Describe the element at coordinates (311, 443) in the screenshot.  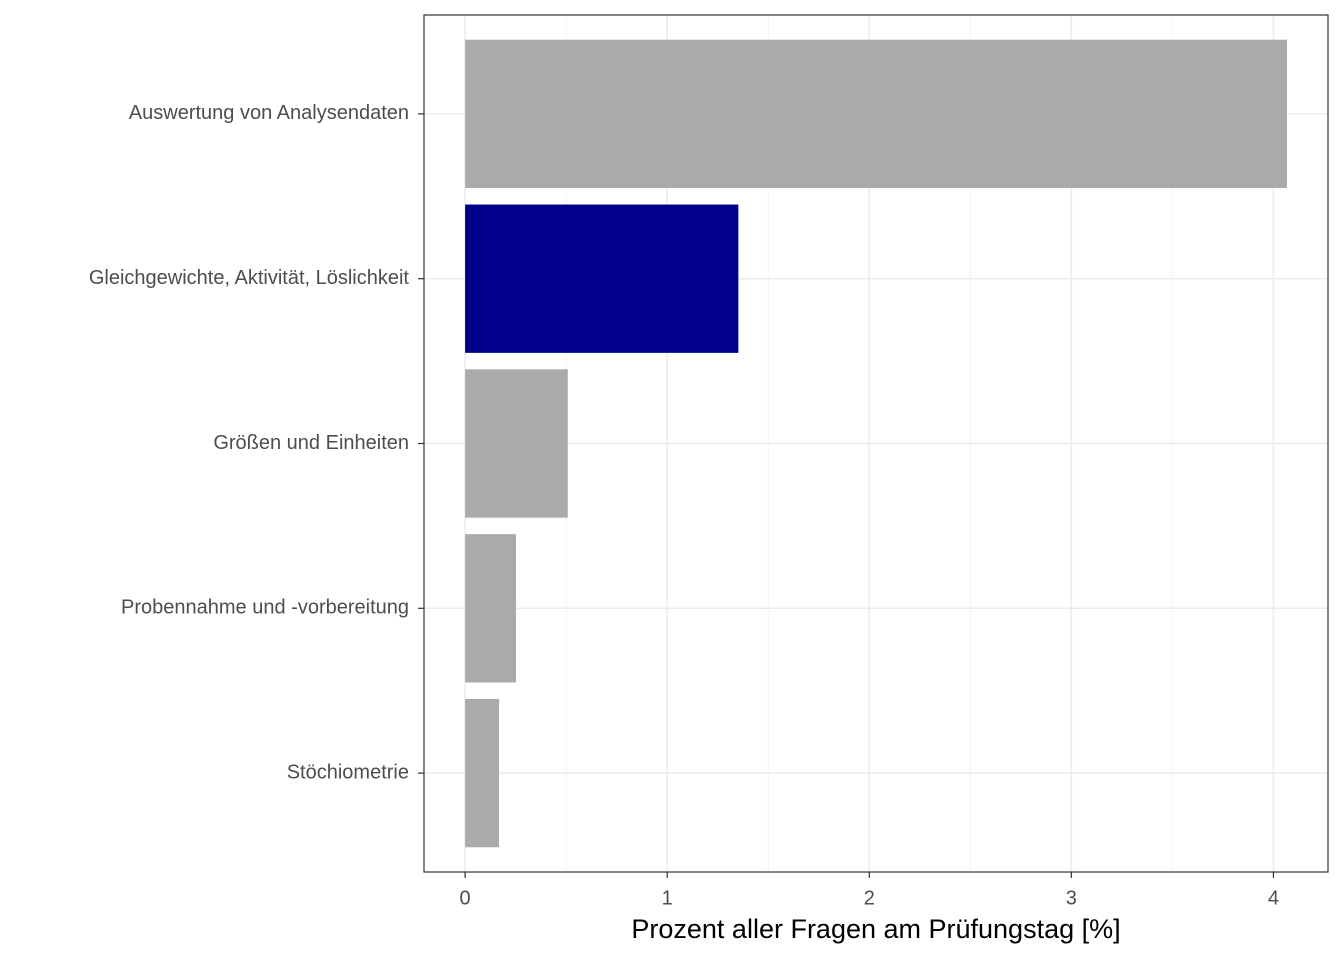
I see `y-tick-label: Größen und Einheiten` at that location.